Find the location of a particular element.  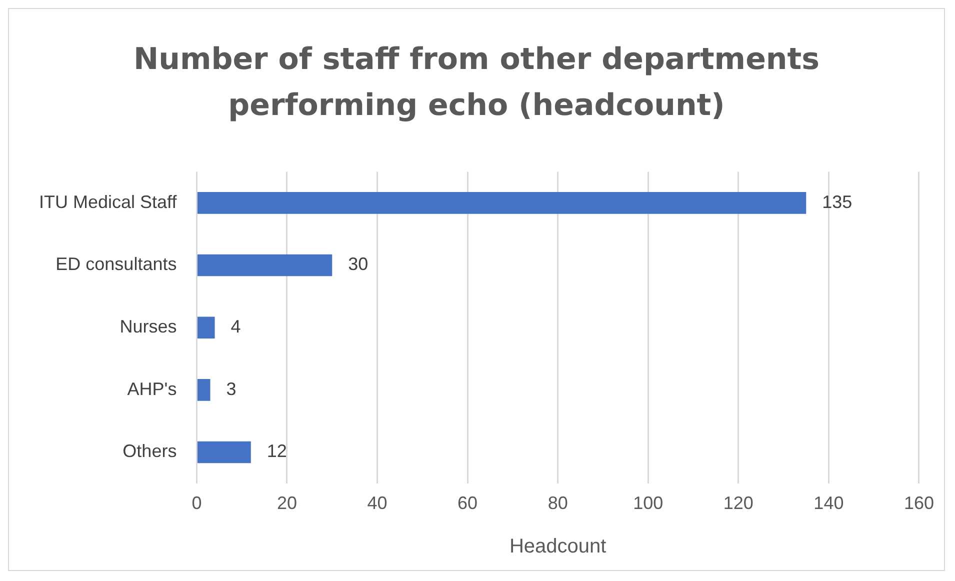

y-tick-label: AHP's is located at coordinates (152, 388).